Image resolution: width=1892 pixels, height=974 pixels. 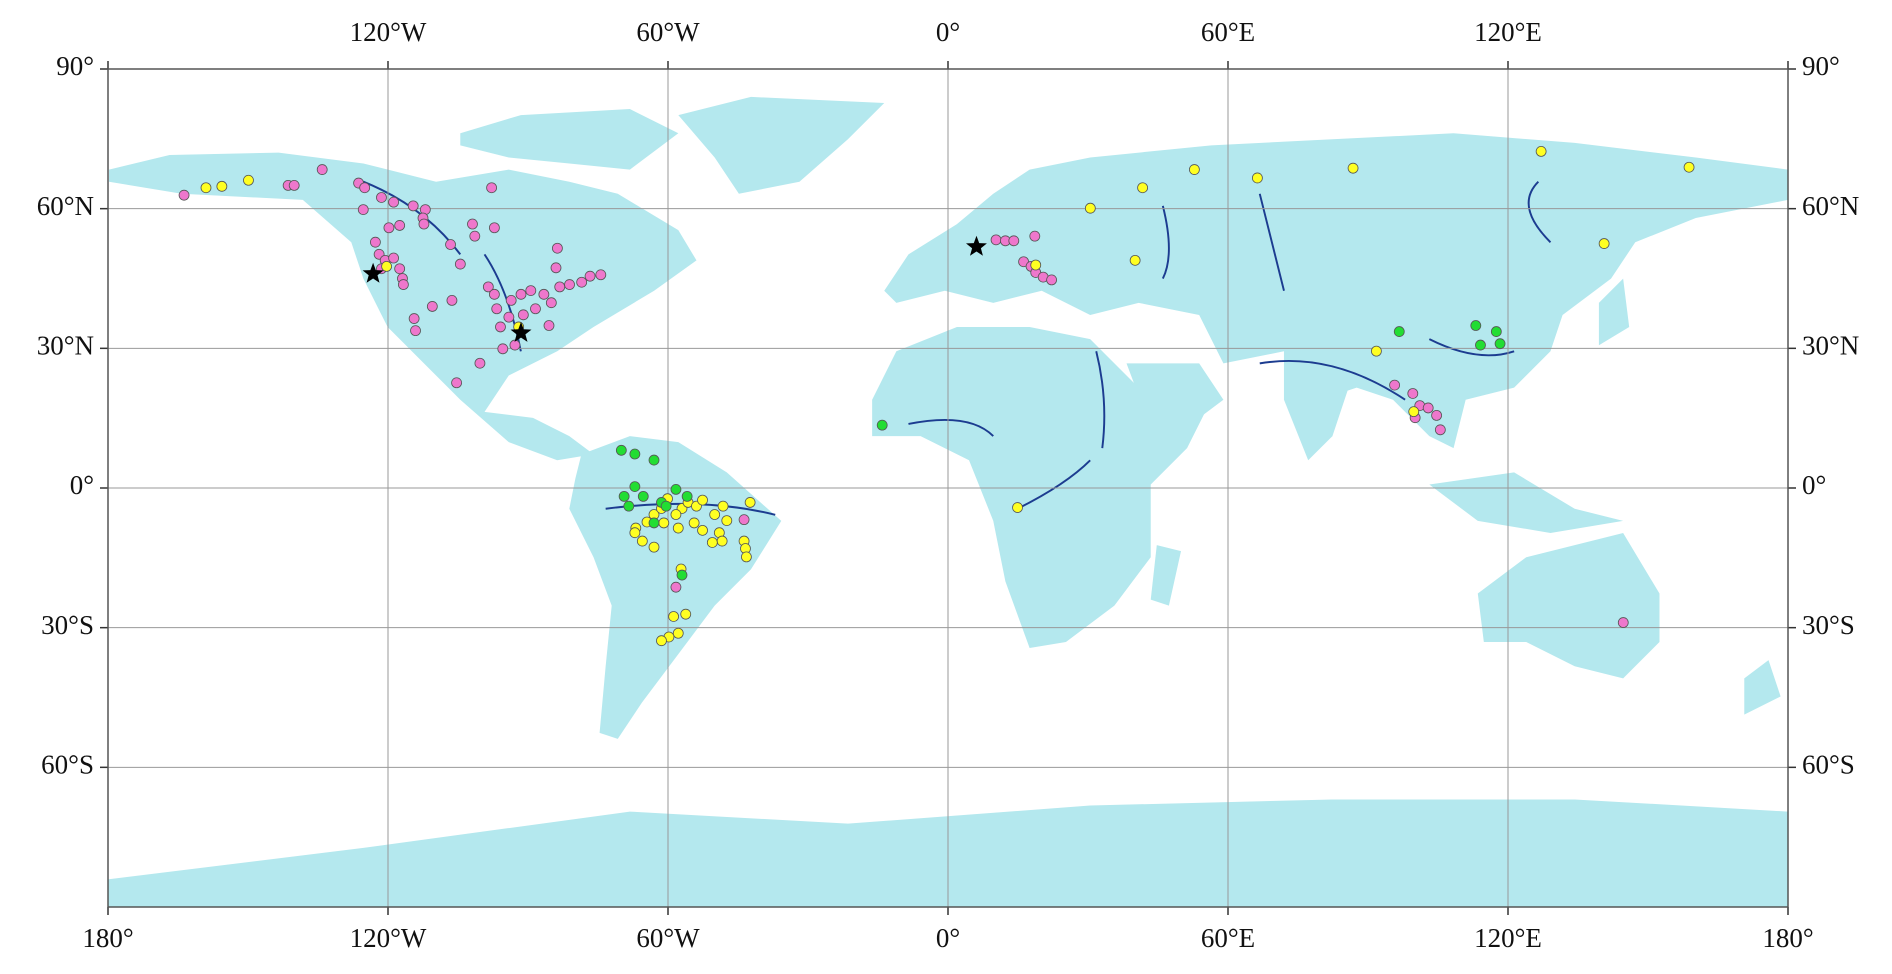 I want to click on north-america, so click(x=403, y=306).